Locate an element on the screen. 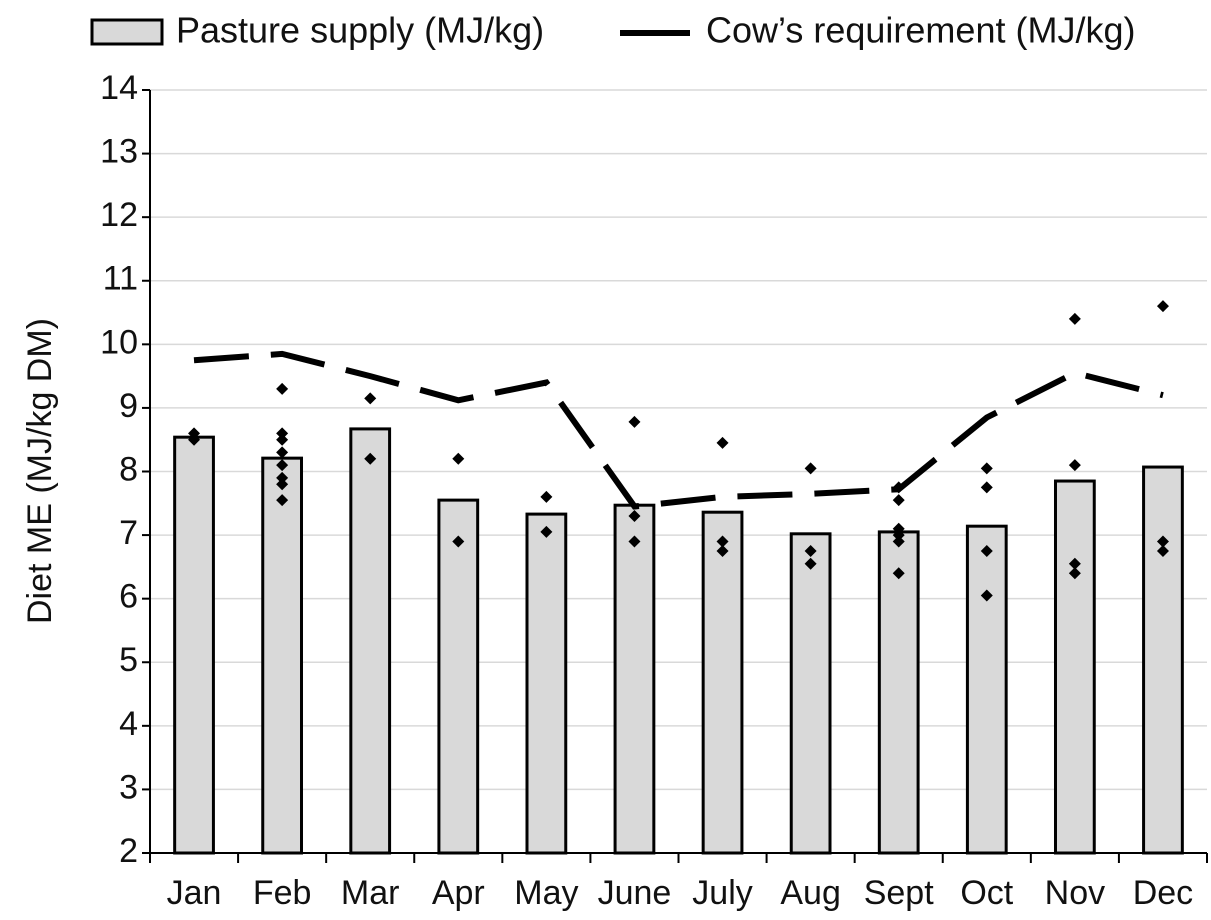 The height and width of the screenshot is (920, 1211). y-tick-label: 10 is located at coordinates (119, 342).